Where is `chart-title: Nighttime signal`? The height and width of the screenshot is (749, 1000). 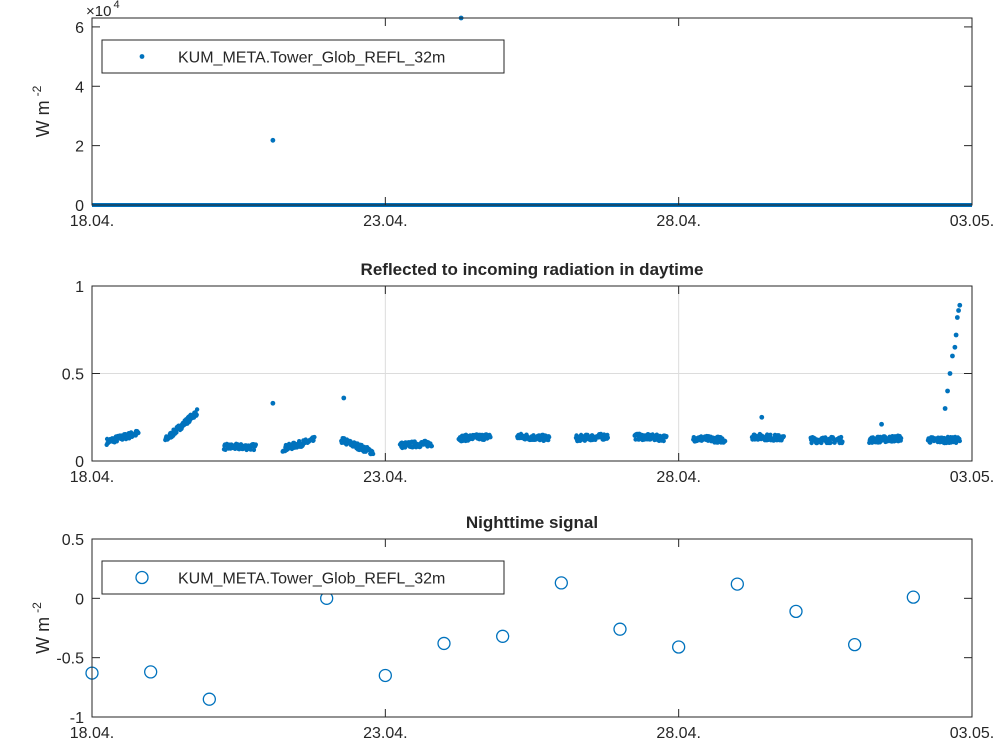 chart-title: Nighttime signal is located at coordinates (532, 522).